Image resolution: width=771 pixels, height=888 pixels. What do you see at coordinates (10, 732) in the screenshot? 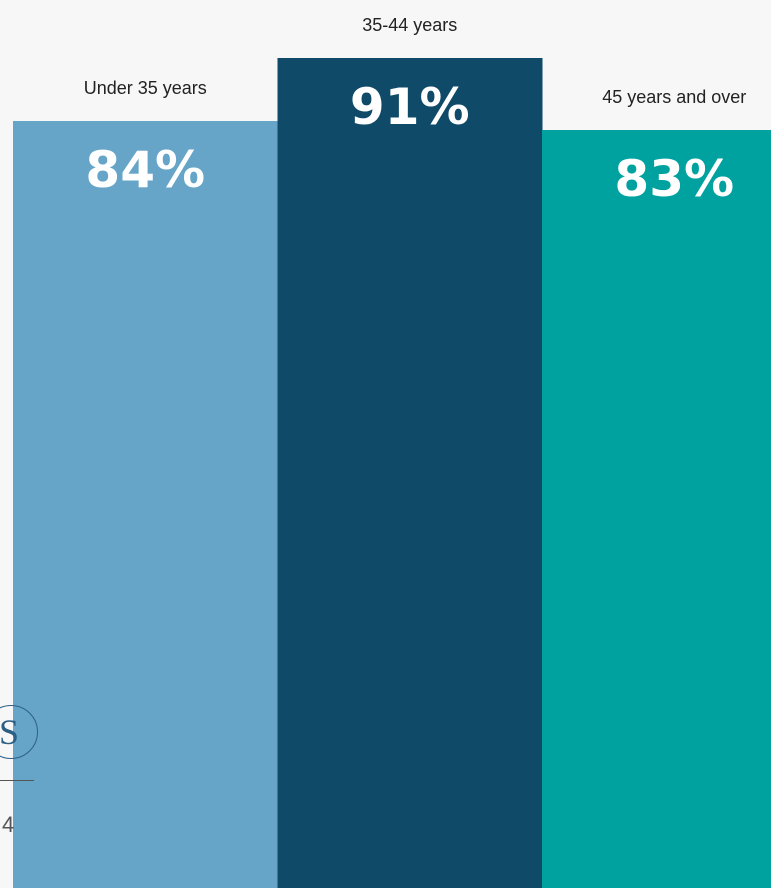
I see `logo-letter: S` at bounding box center [10, 732].